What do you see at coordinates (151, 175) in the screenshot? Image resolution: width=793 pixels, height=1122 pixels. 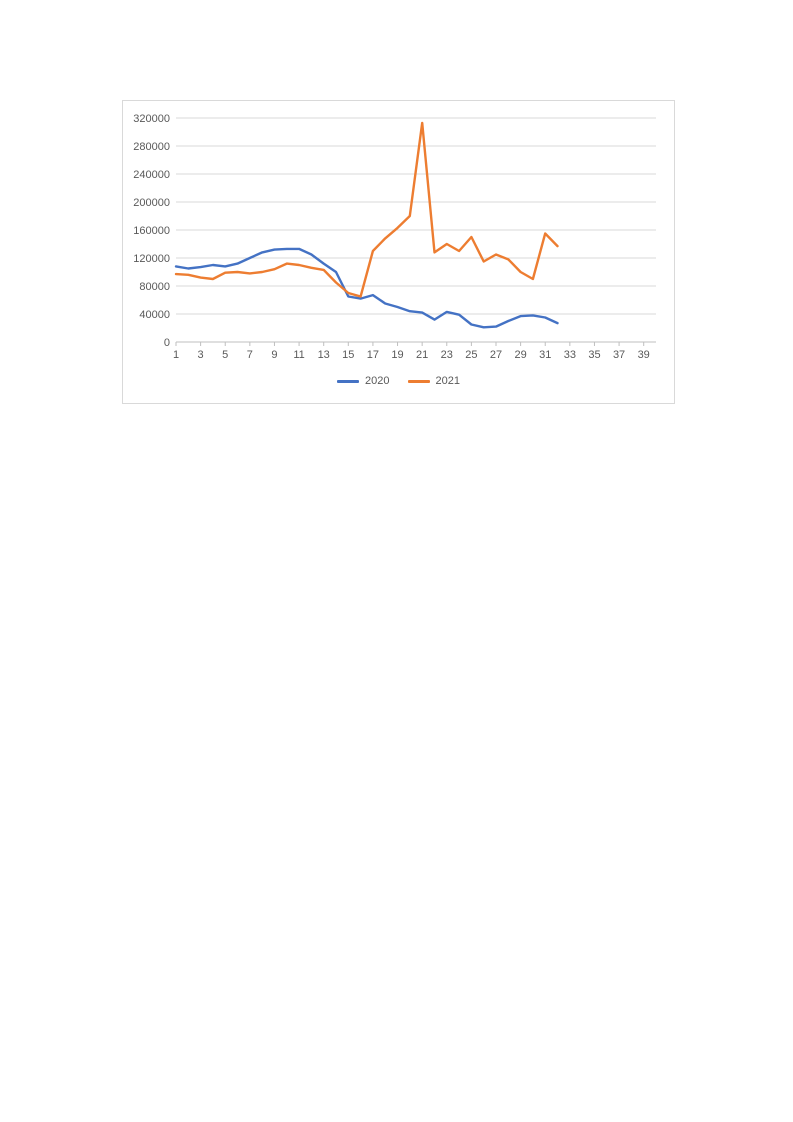 I see `y-axis-tick-label: 240000` at bounding box center [151, 175].